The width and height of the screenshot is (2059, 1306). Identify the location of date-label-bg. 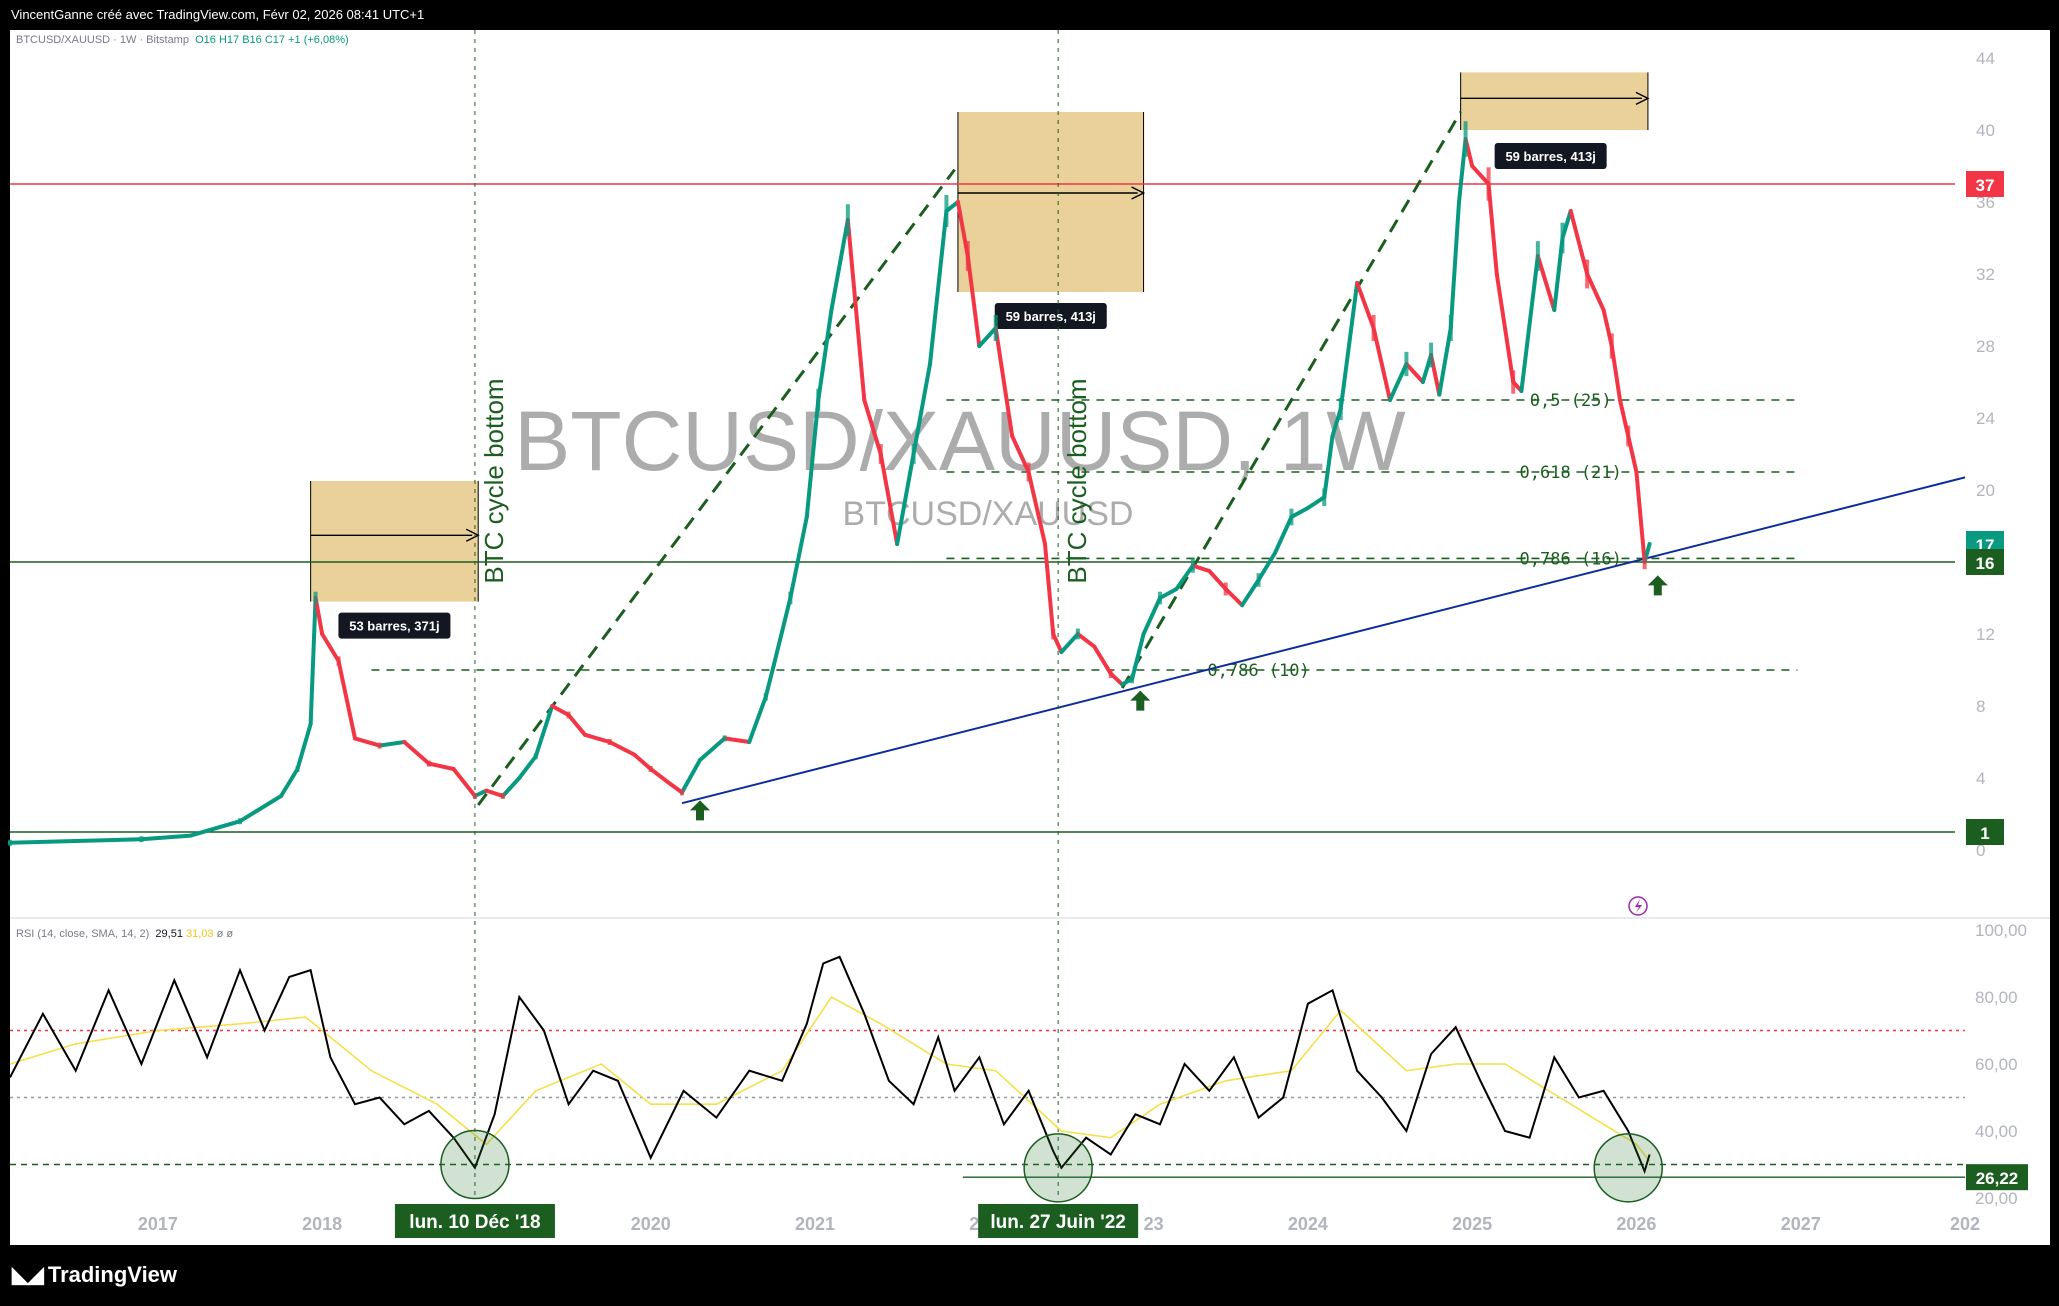
(1058, 1221).